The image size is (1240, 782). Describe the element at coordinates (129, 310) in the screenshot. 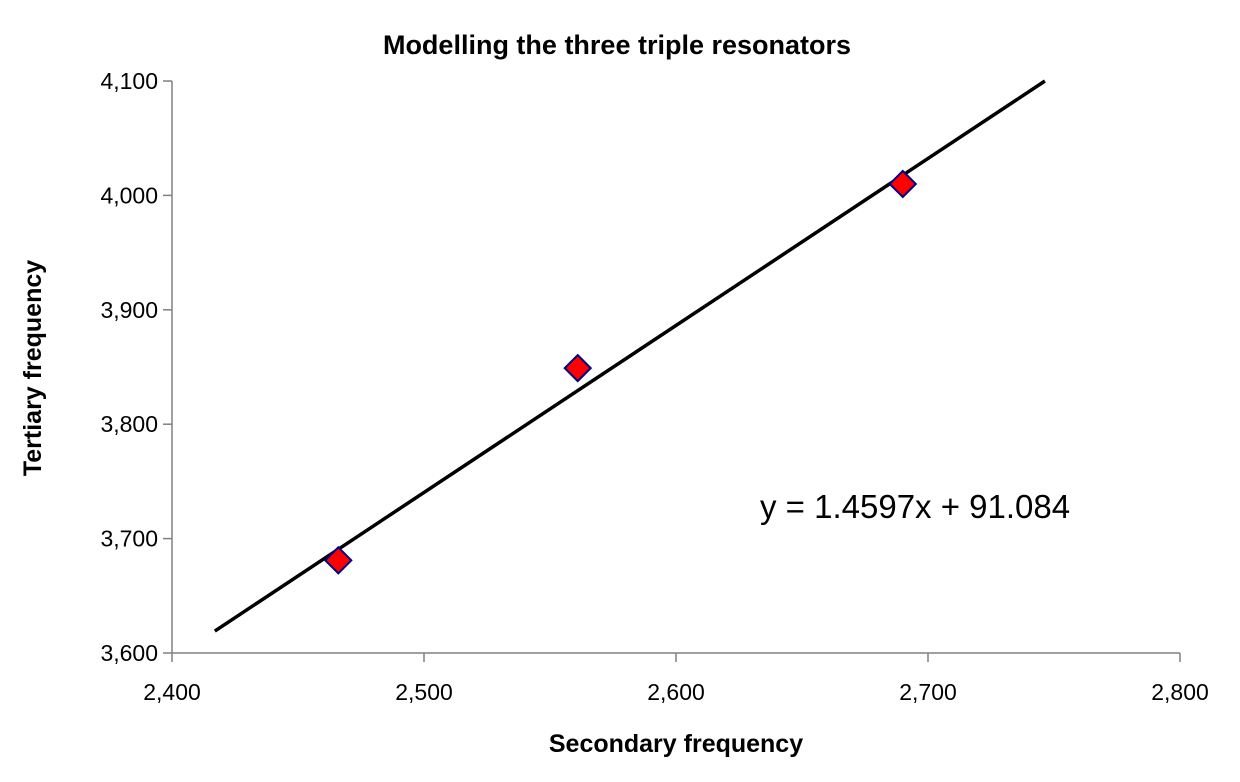

I see `y-tick-label: 3,900` at that location.